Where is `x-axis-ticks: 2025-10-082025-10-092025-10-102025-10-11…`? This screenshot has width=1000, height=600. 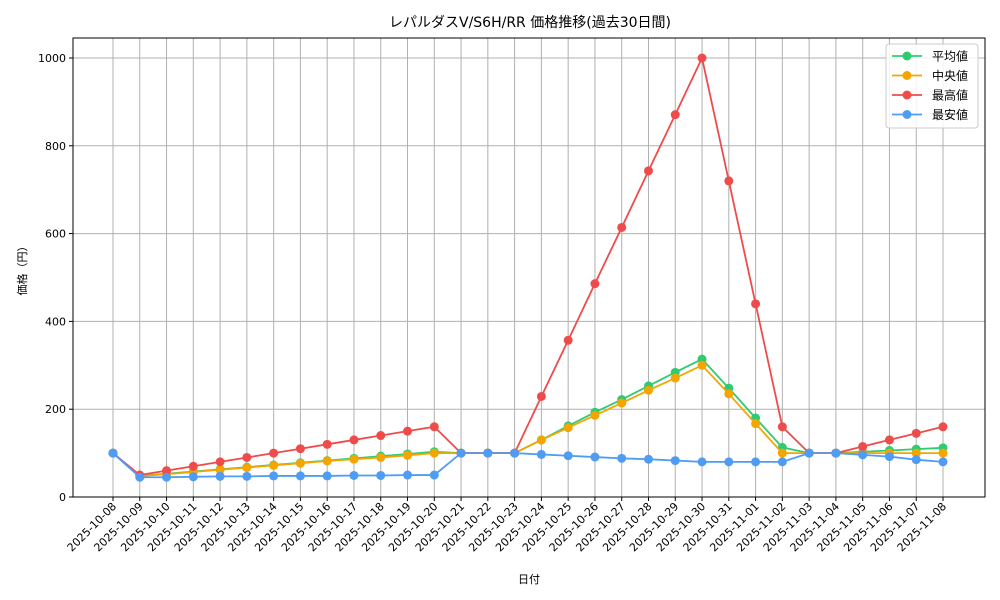
x-axis-ticks: 2025-10-082025-10-092025-10-102025-10-11… is located at coordinates (507, 525).